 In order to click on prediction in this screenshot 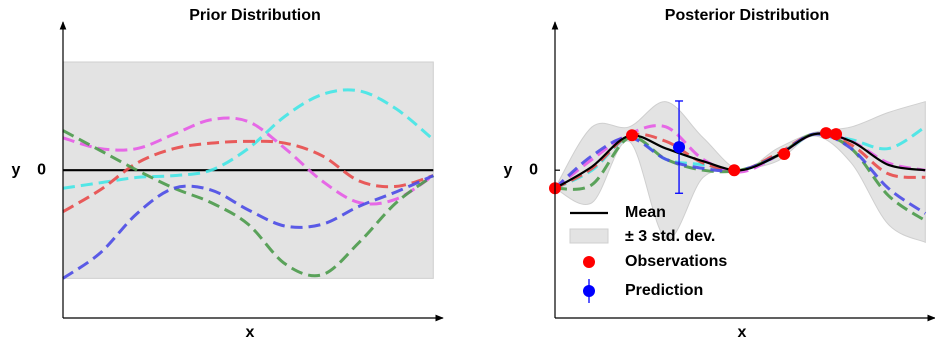, I will do `click(679, 147)`.